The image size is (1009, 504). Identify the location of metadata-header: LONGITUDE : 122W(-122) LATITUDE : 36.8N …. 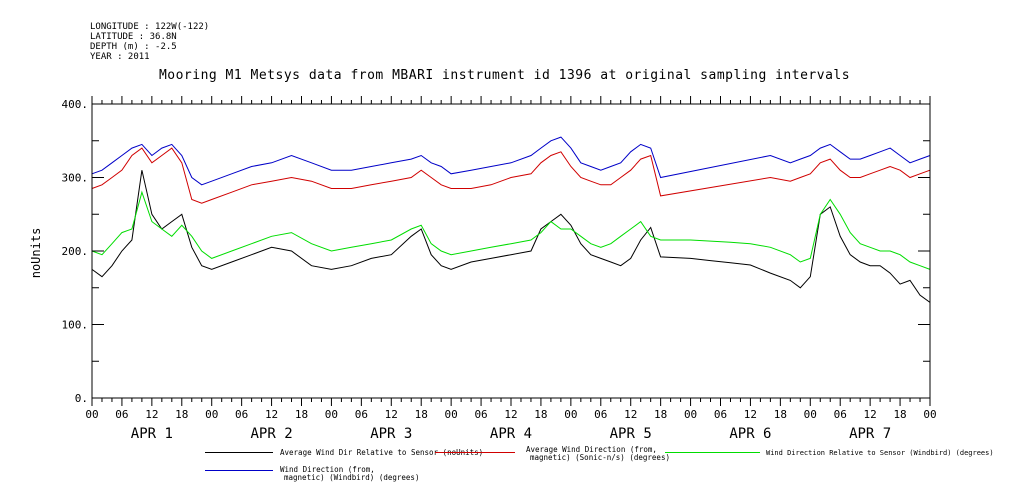
(149, 42).